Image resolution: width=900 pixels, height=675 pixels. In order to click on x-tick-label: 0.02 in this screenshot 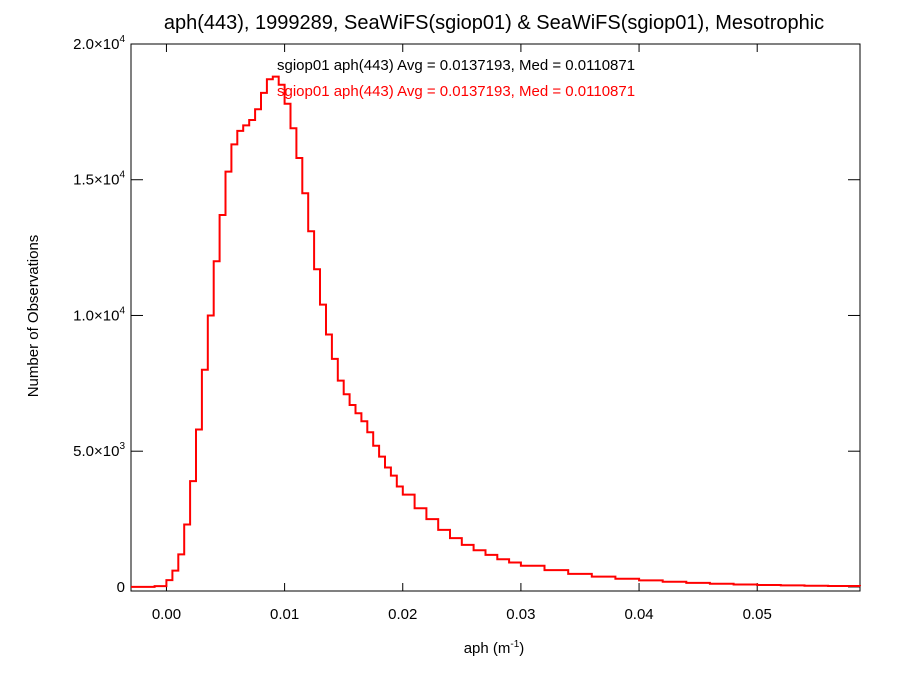, I will do `click(402, 614)`.